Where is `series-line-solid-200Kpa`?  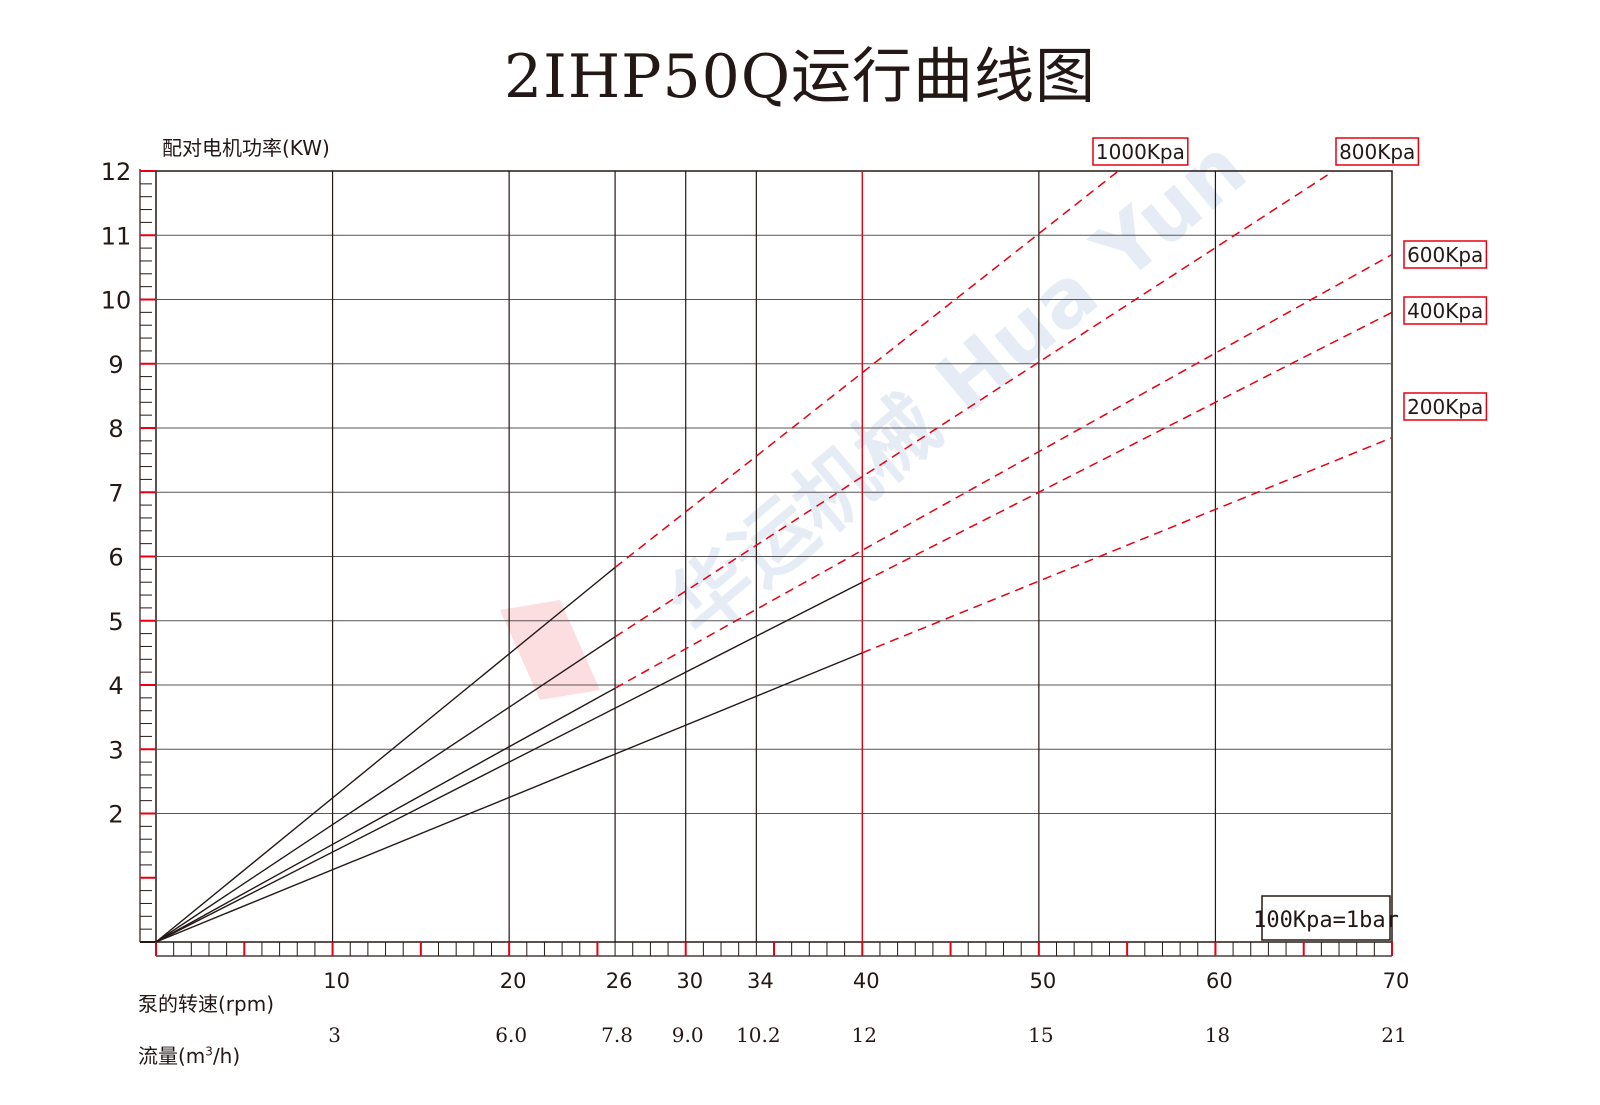 series-line-solid-200Kpa is located at coordinates (509, 797).